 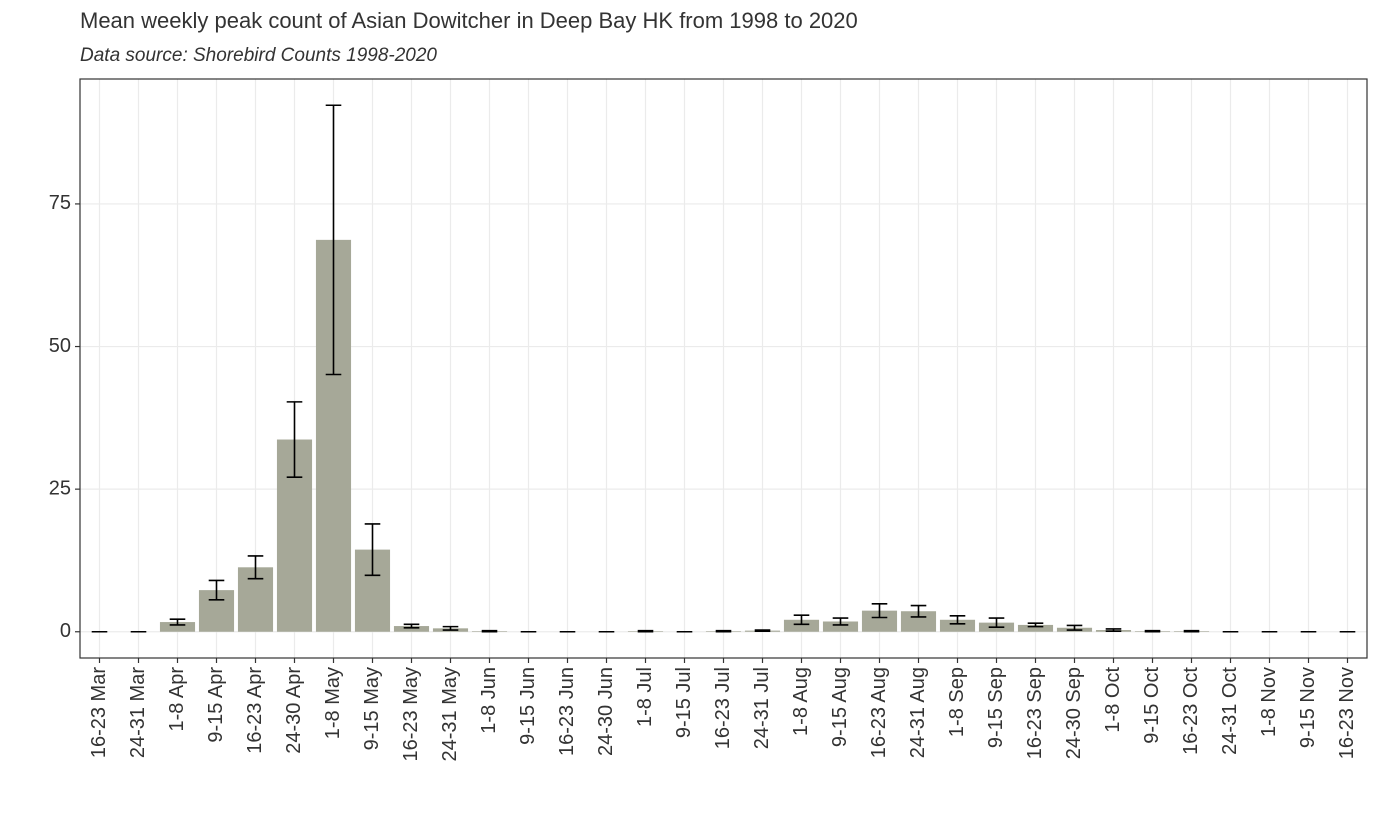 I want to click on x-tick-label: 16-23 Jul, so click(x=723, y=708).